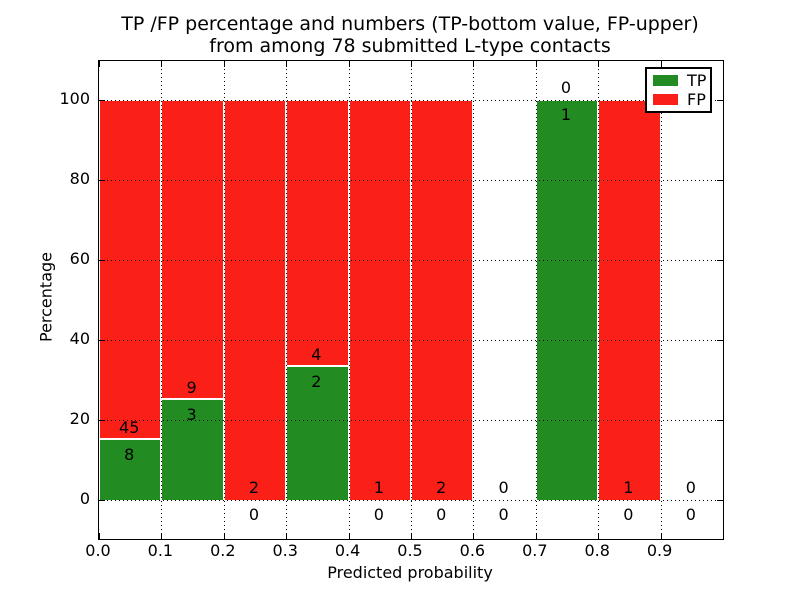 The width and height of the screenshot is (800, 600). I want to click on legend-entry-tp: TP, so click(680, 81).